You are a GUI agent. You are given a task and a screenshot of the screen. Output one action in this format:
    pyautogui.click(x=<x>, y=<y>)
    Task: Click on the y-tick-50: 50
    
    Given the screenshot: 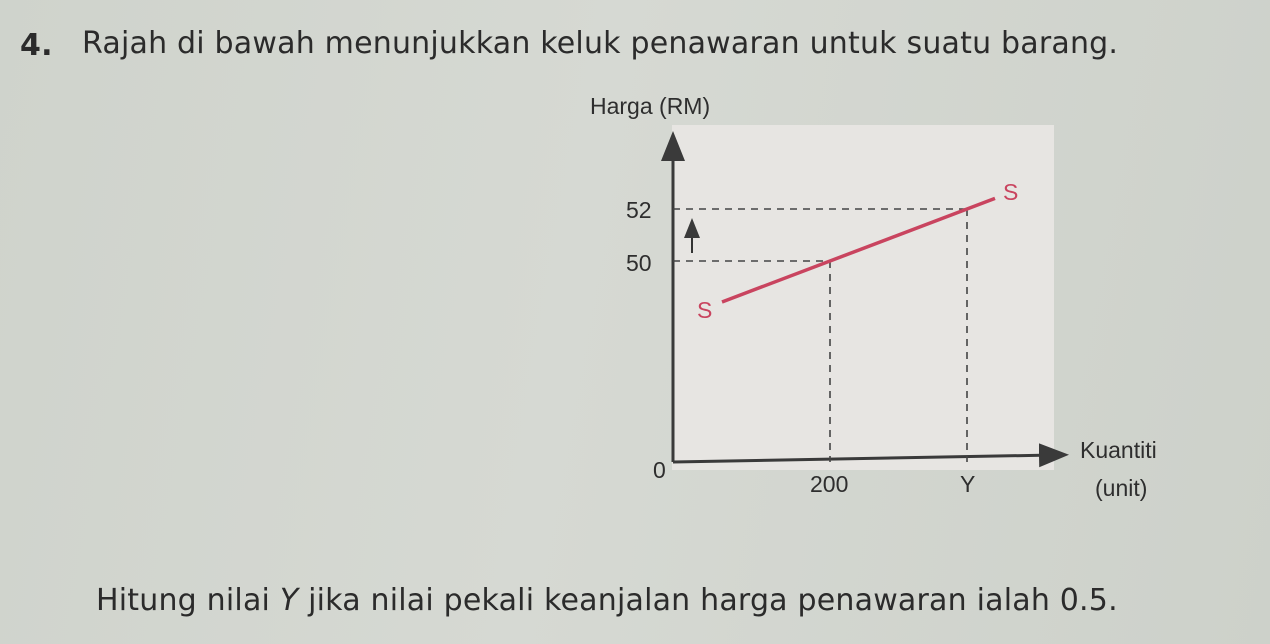 What is the action you would take?
    pyautogui.click(x=639, y=263)
    